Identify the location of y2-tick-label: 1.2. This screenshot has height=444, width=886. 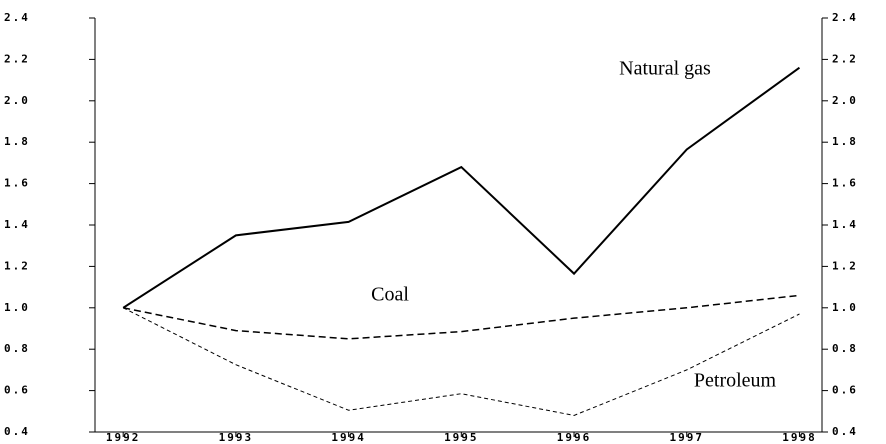
(845, 265).